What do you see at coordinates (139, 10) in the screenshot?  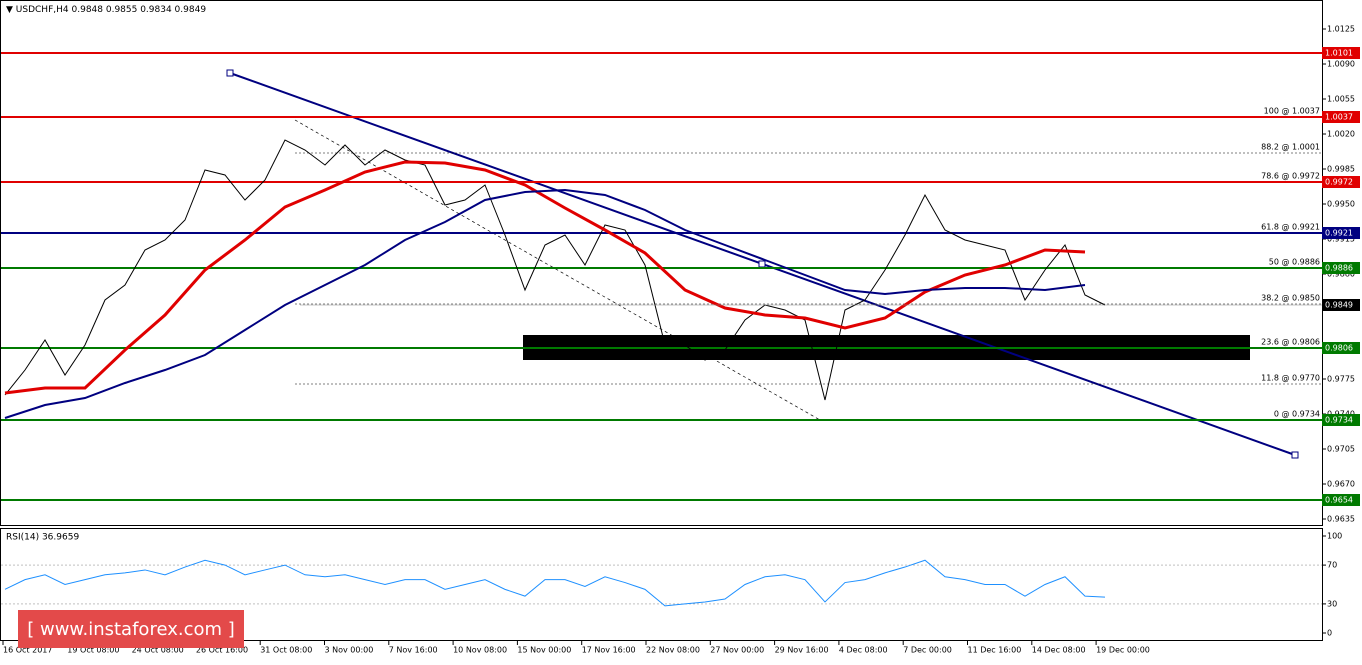 I see `ohlc: 0.9848 0.9855 0.9834 0.9849` at bounding box center [139, 10].